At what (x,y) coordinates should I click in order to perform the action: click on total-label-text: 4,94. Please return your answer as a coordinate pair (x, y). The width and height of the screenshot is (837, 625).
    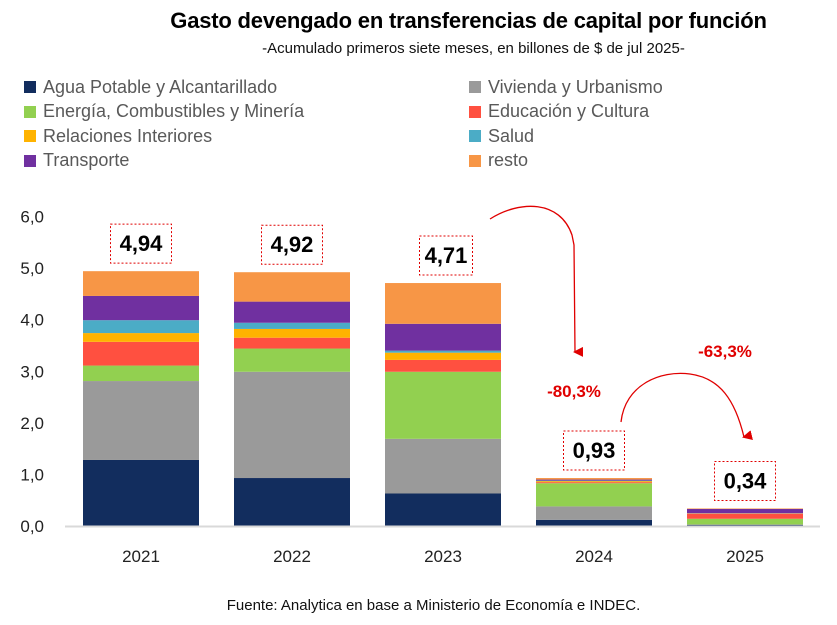
    Looking at the image, I should click on (142, 243).